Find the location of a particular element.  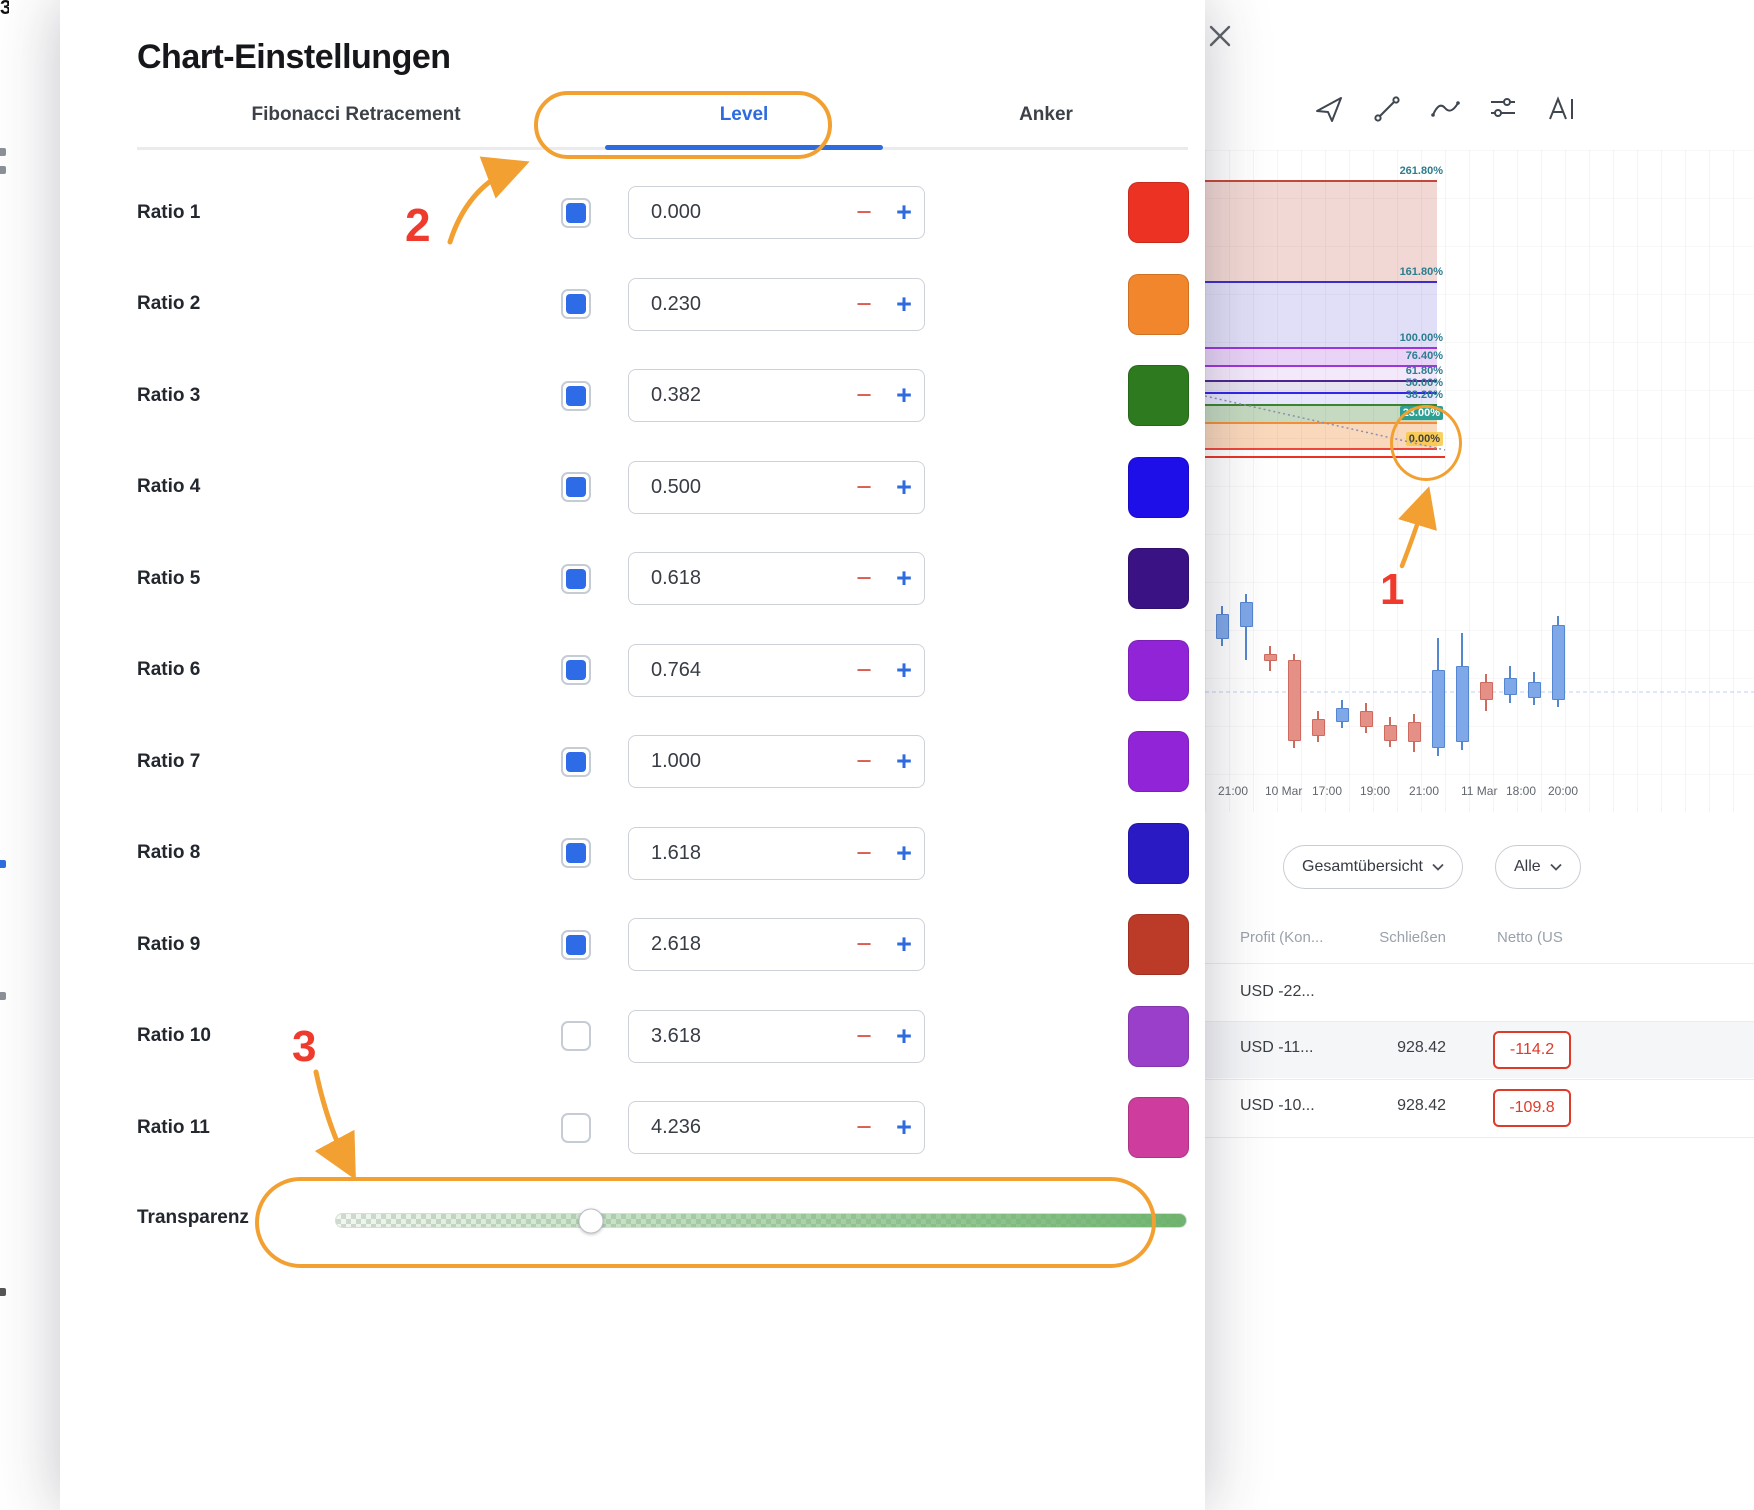

tab-level: Level is located at coordinates (744, 114).